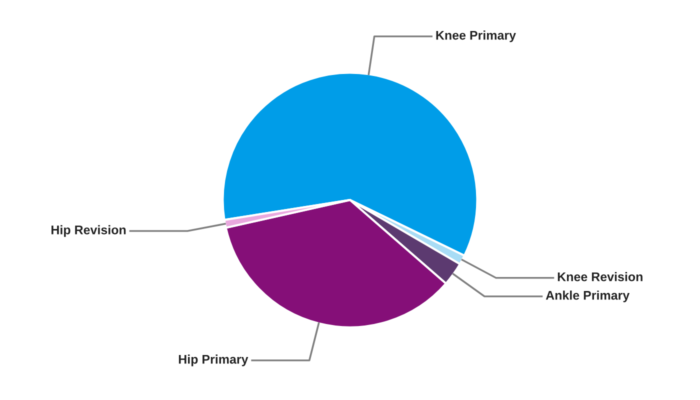 Image resolution: width=700 pixels, height=400 pixels. What do you see at coordinates (89, 231) in the screenshot?
I see `slice-label: Hip Revision` at bounding box center [89, 231].